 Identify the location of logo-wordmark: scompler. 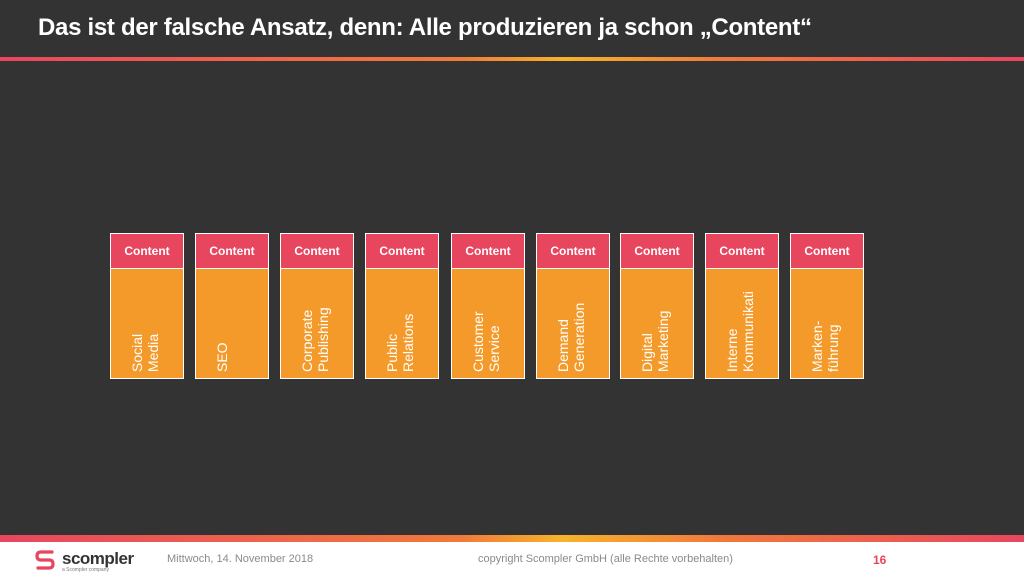
(98, 558).